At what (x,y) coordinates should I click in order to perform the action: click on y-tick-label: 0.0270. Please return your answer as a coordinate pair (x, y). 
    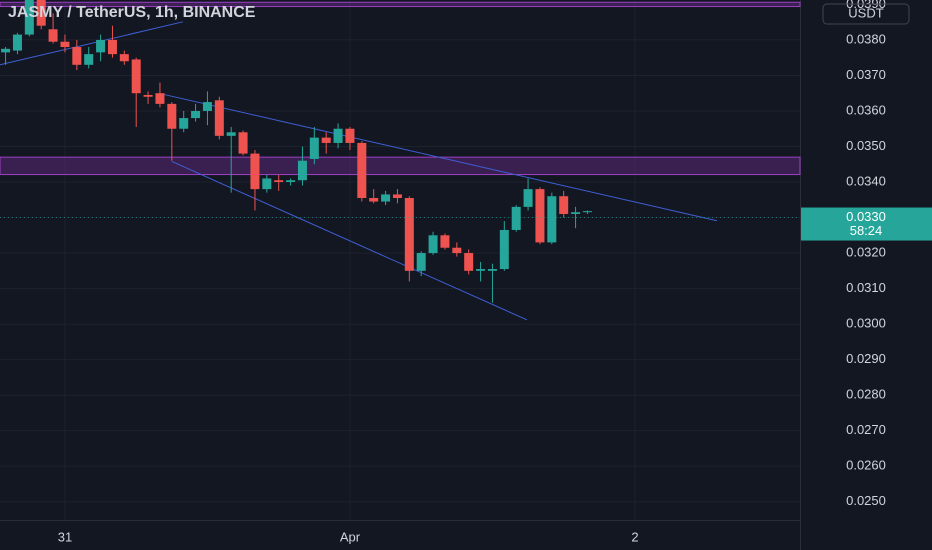
    Looking at the image, I should click on (866, 429).